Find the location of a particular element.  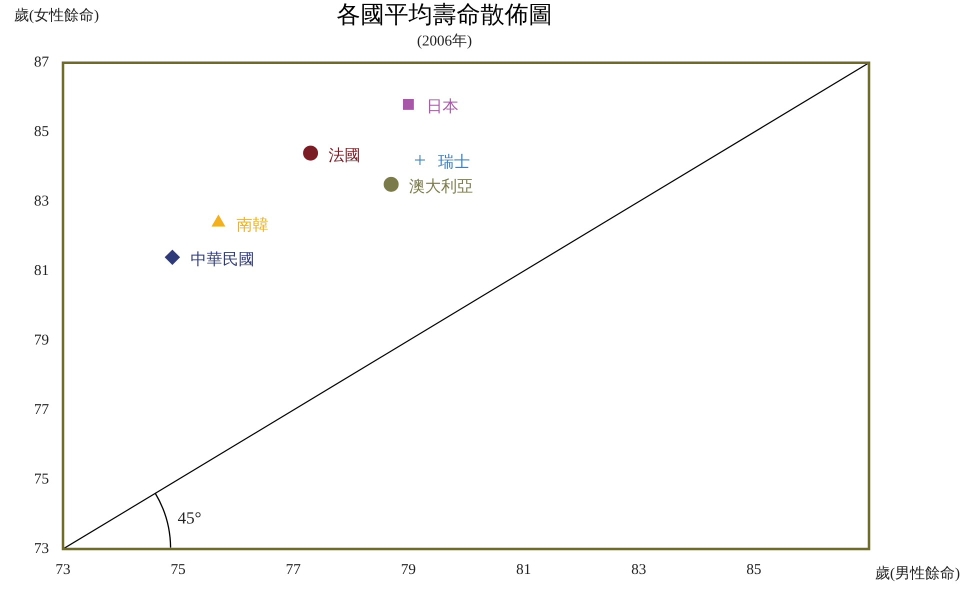

angle-arc: 45° is located at coordinates (137, 521).